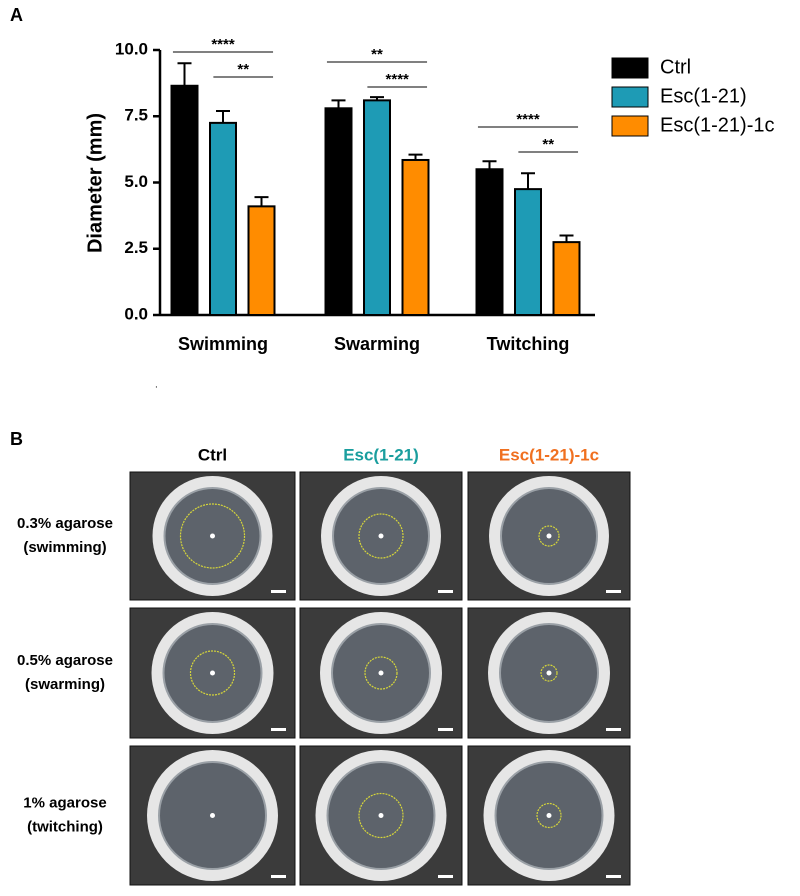 The image size is (800, 896). What do you see at coordinates (65, 826) in the screenshot?
I see `row-label: (twitching)` at bounding box center [65, 826].